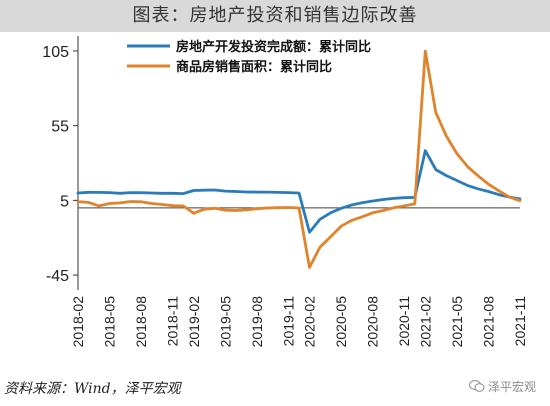 This screenshot has height=406, width=550. Describe the element at coordinates (488, 322) in the screenshot. I see `x-tick-label: 2021-08` at that location.